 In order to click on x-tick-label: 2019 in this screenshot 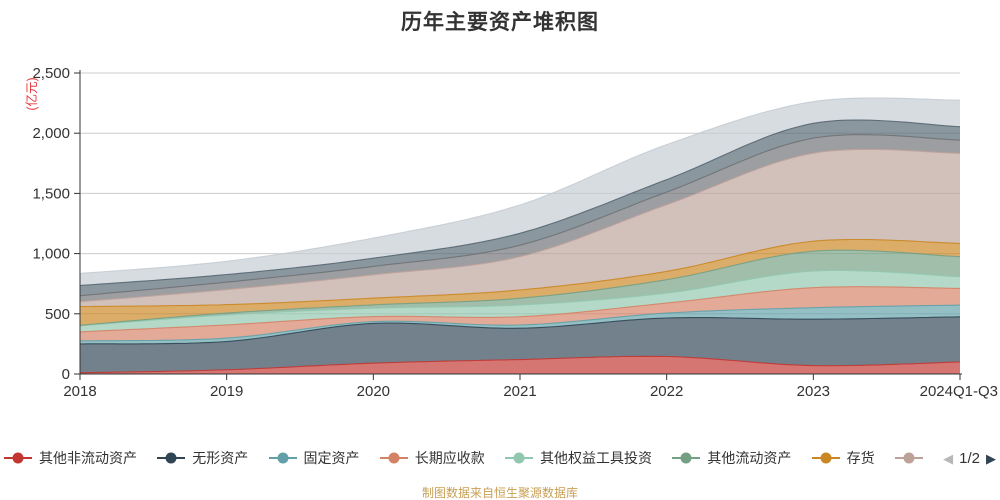, I will do `click(226, 391)`.